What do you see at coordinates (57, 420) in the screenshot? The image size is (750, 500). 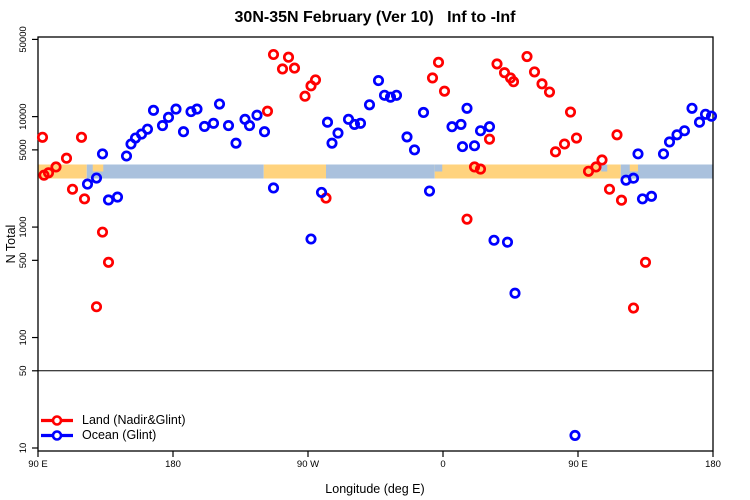 I see `legend-symbol-land-icon` at bounding box center [57, 420].